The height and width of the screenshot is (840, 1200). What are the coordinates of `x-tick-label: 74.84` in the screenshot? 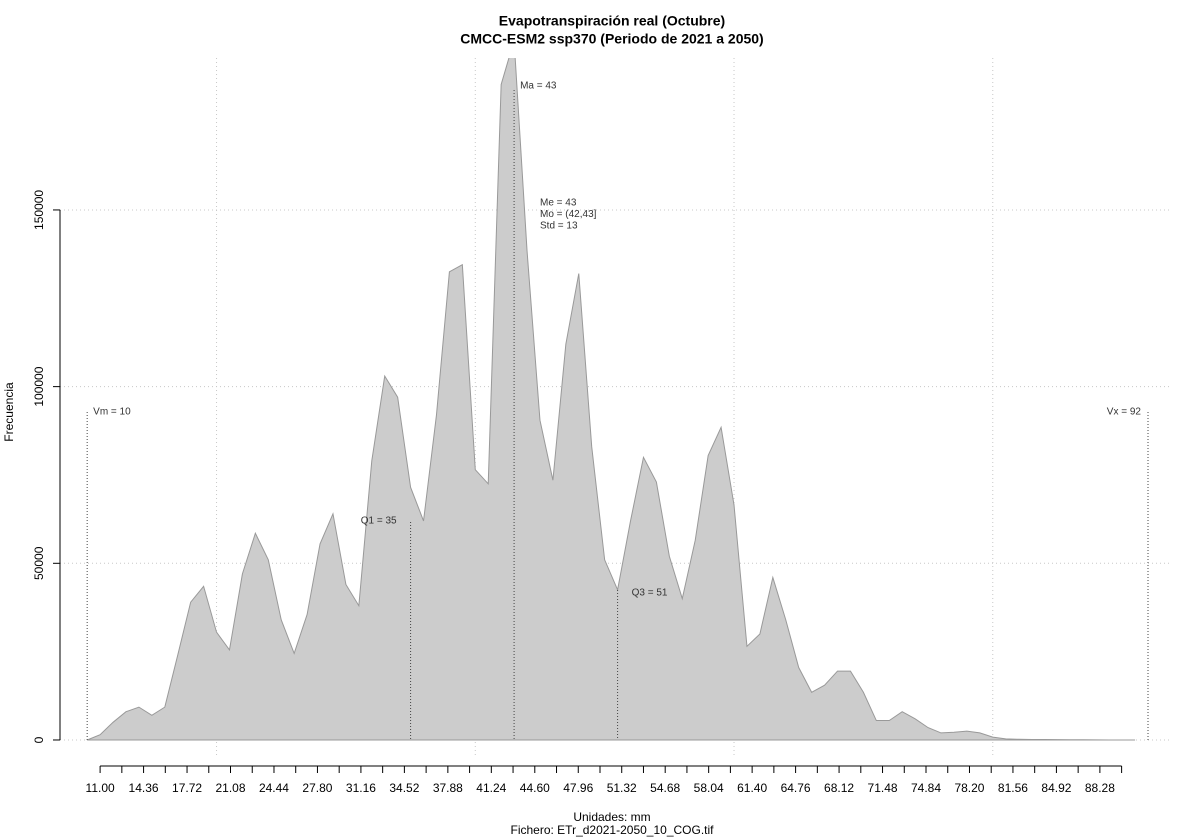 It's located at (926, 788).